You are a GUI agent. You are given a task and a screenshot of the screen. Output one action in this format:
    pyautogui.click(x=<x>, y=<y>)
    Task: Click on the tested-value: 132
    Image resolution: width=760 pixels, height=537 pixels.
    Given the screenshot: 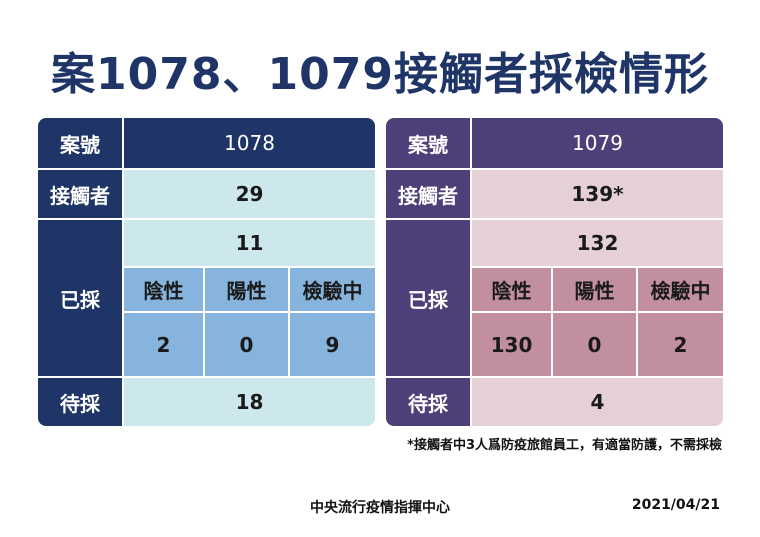 What is the action you would take?
    pyautogui.click(x=597, y=243)
    